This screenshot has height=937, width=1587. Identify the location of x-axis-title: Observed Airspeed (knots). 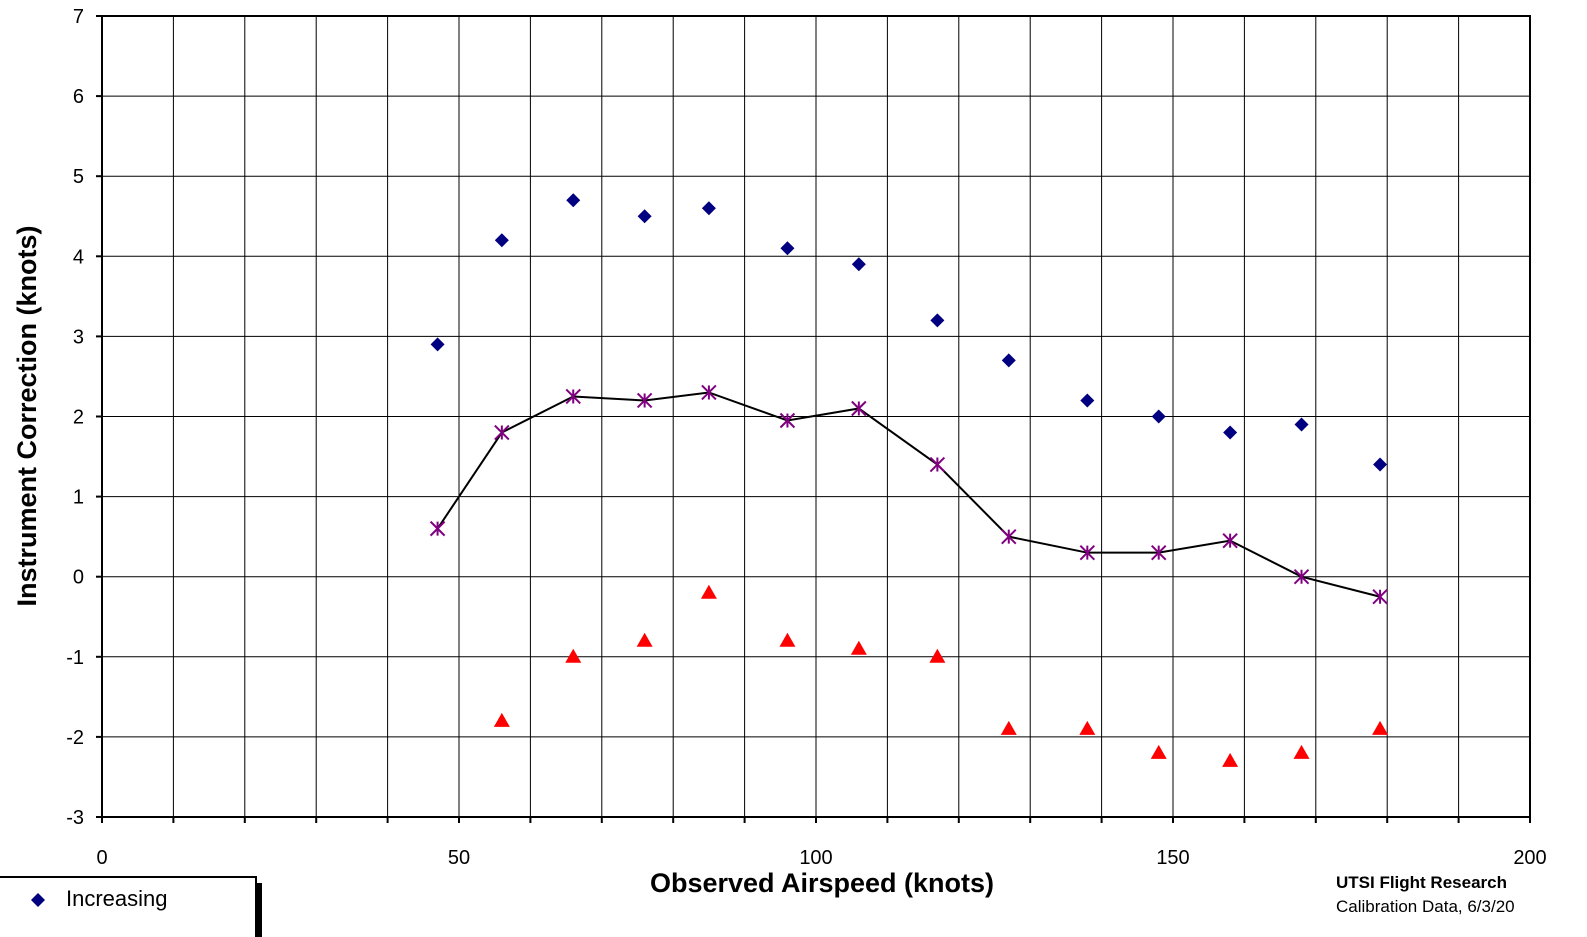
(822, 883).